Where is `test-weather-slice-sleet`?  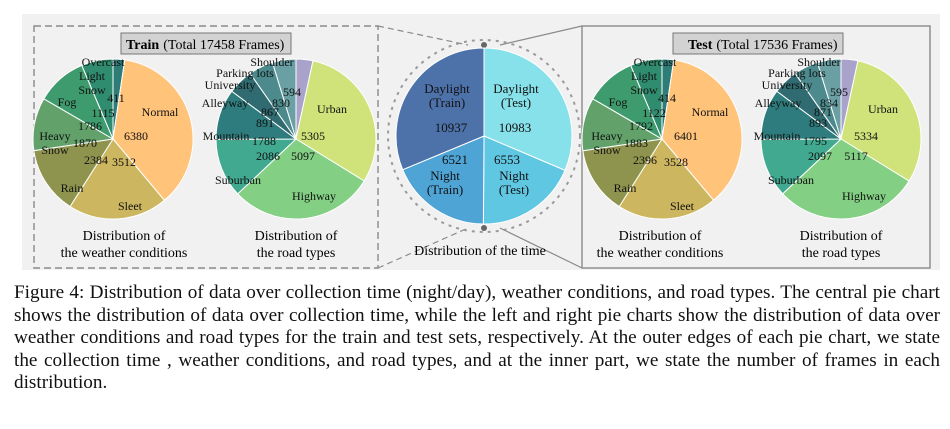 test-weather-slice-sleet is located at coordinates (666, 179).